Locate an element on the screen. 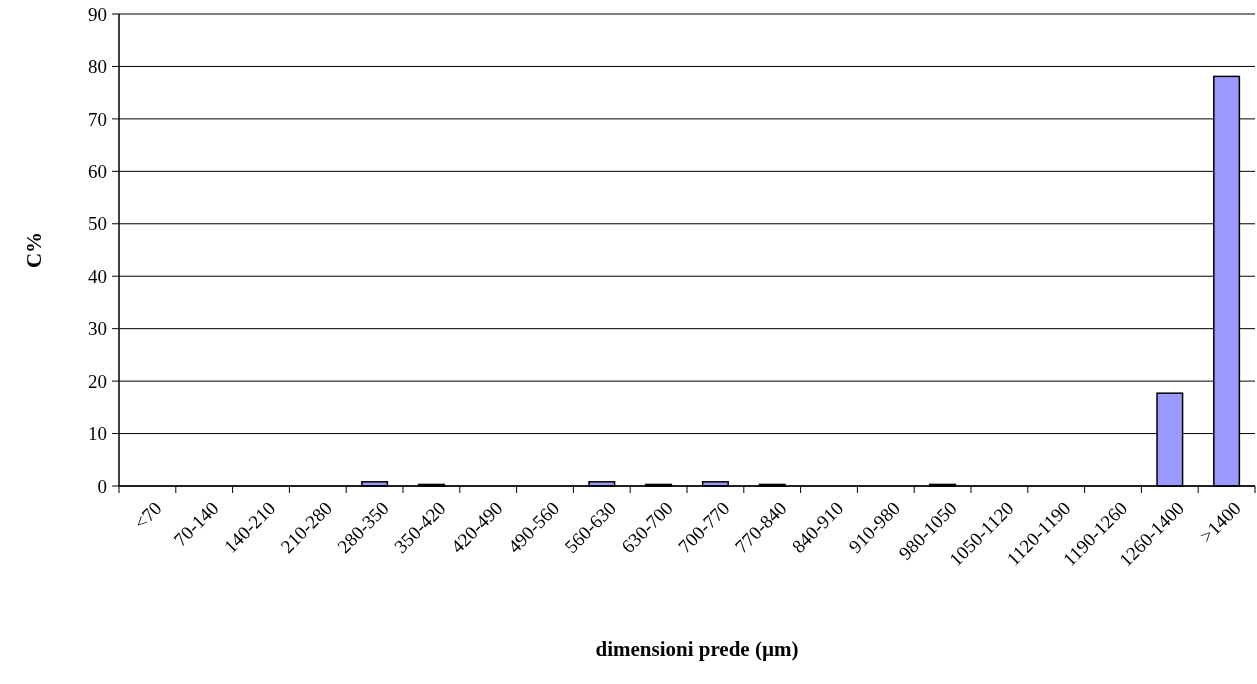 The height and width of the screenshot is (684, 1257). x-axis-title: dimensioni prede (µm) is located at coordinates (697, 649).